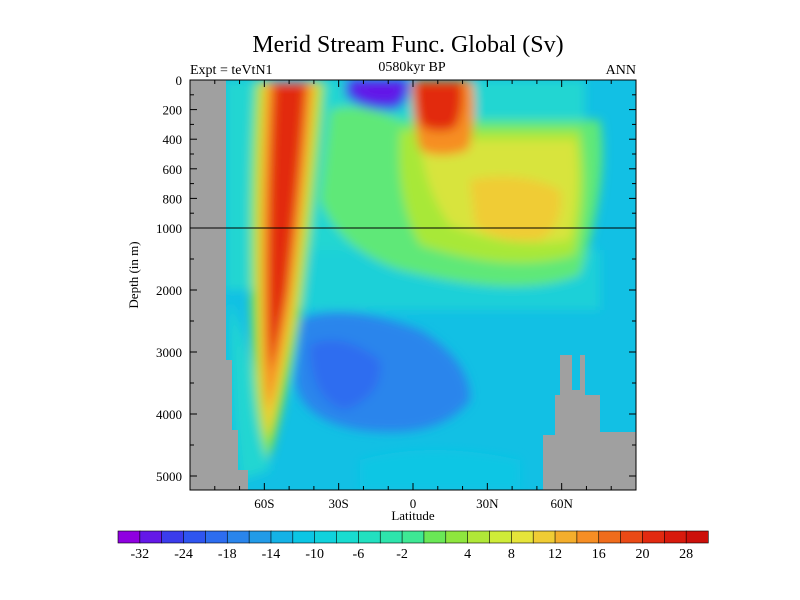 The image size is (800, 600). I want to click on colorbar-label: 20, so click(642, 554).